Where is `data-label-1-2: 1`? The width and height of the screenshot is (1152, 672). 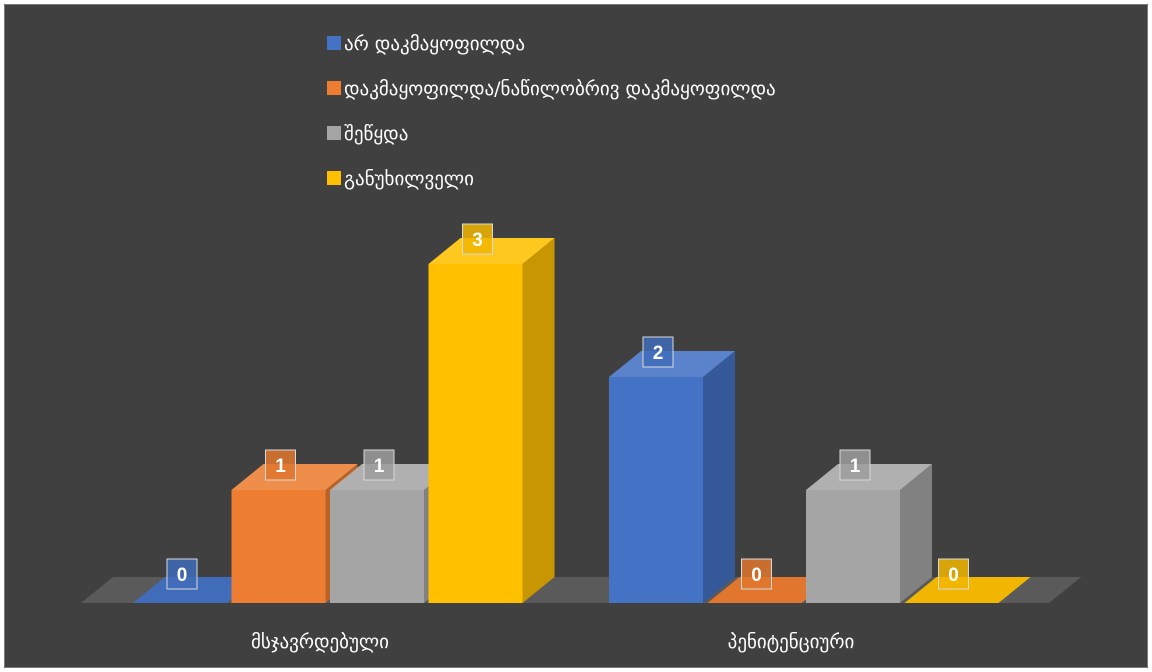 data-label-1-2: 1 is located at coordinates (280, 465).